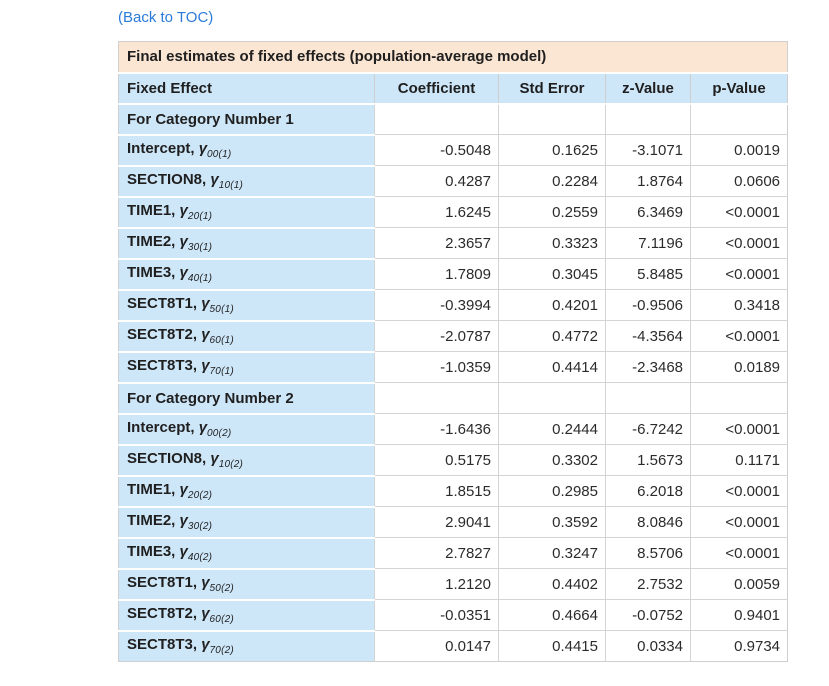 The height and width of the screenshot is (686, 829). What do you see at coordinates (552, 243) in the screenshot?
I see `std-error-cell: 0.3323` at bounding box center [552, 243].